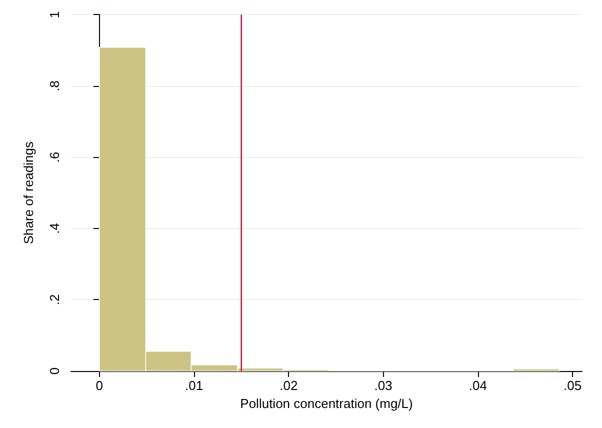 The image size is (602, 428). I want to click on y-tick-label: 1, so click(54, 14).